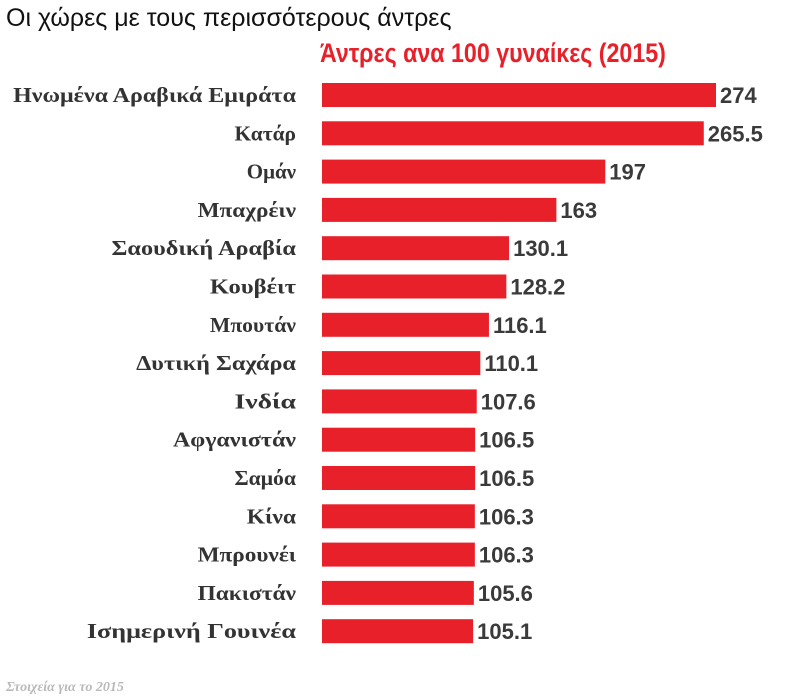 Image resolution: width=793 pixels, height=700 pixels. What do you see at coordinates (493, 53) in the screenshot?
I see `chart-subtitle: Άντρες ανα 100 γυναίκες (2015)` at bounding box center [493, 53].